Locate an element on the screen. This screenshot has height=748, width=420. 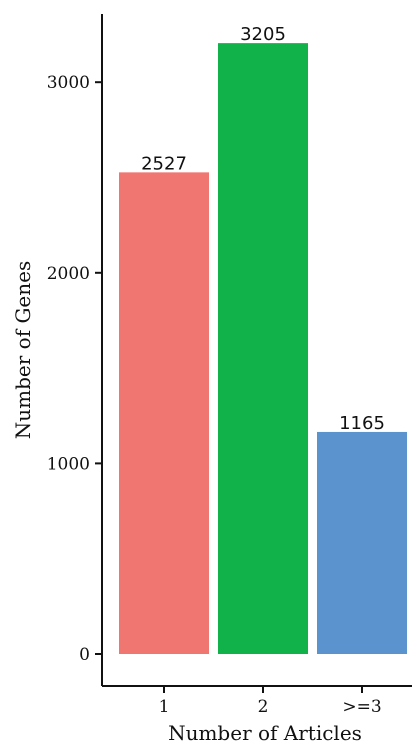
bar-value-label: 1165 is located at coordinates (362, 423).